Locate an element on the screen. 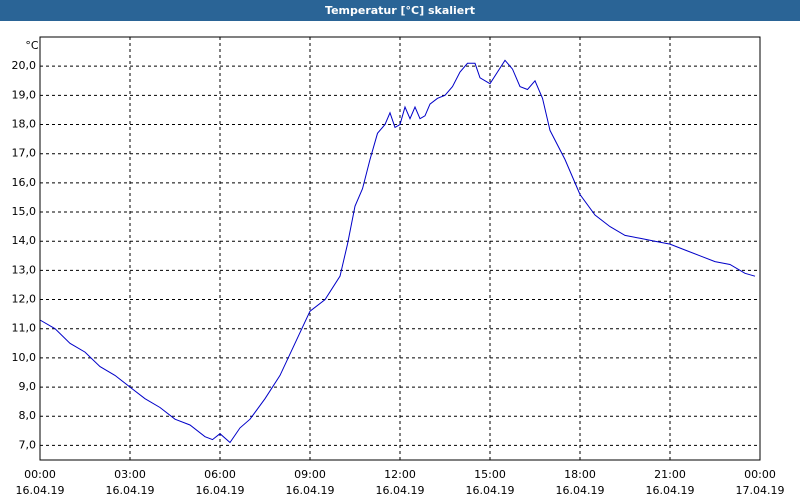 Image resolution: width=800 pixels, height=500 pixels. y-tick-label: 11,0 is located at coordinates (24, 328).